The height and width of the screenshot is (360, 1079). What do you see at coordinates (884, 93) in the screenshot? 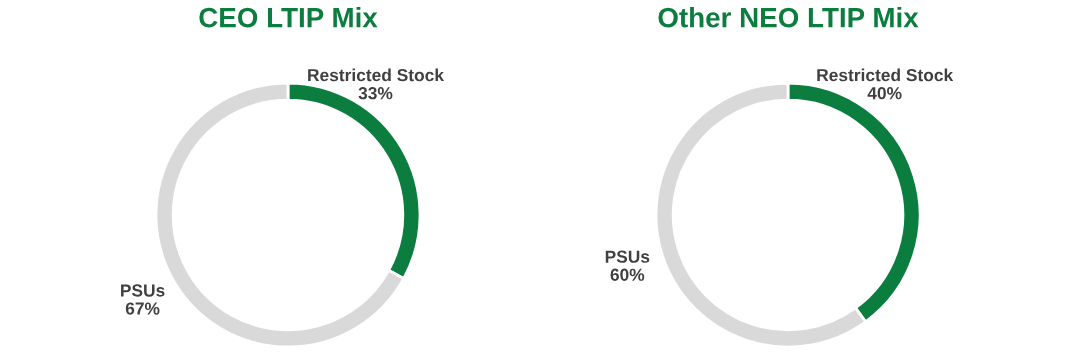
I see `data-label: 40%` at bounding box center [884, 93].